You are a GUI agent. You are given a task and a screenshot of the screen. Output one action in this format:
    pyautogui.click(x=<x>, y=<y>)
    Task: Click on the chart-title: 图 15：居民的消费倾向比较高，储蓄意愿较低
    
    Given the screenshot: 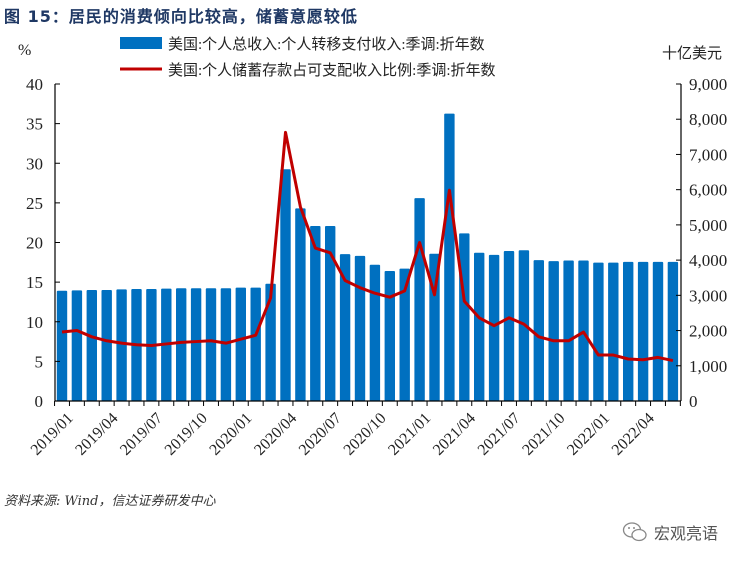 What is the action you would take?
    pyautogui.click(x=181, y=16)
    